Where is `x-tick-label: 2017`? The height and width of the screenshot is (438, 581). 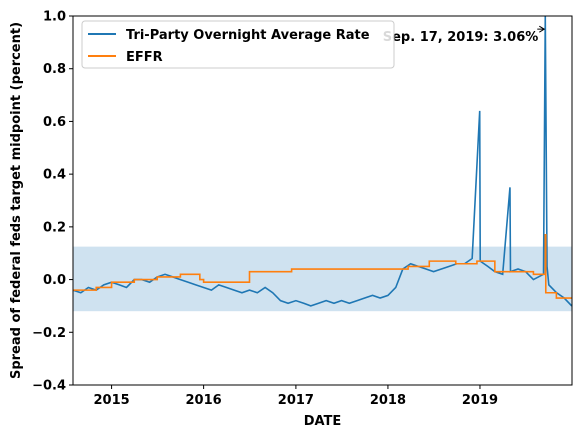
x-tick-label: 2017 is located at coordinates (296, 400).